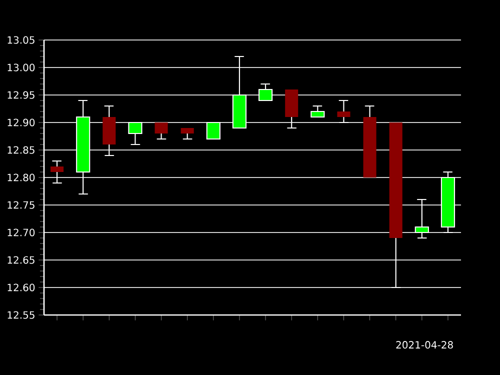 This screenshot has height=375, width=500. I want to click on y-tick-label: 13.00, so click(21, 68).